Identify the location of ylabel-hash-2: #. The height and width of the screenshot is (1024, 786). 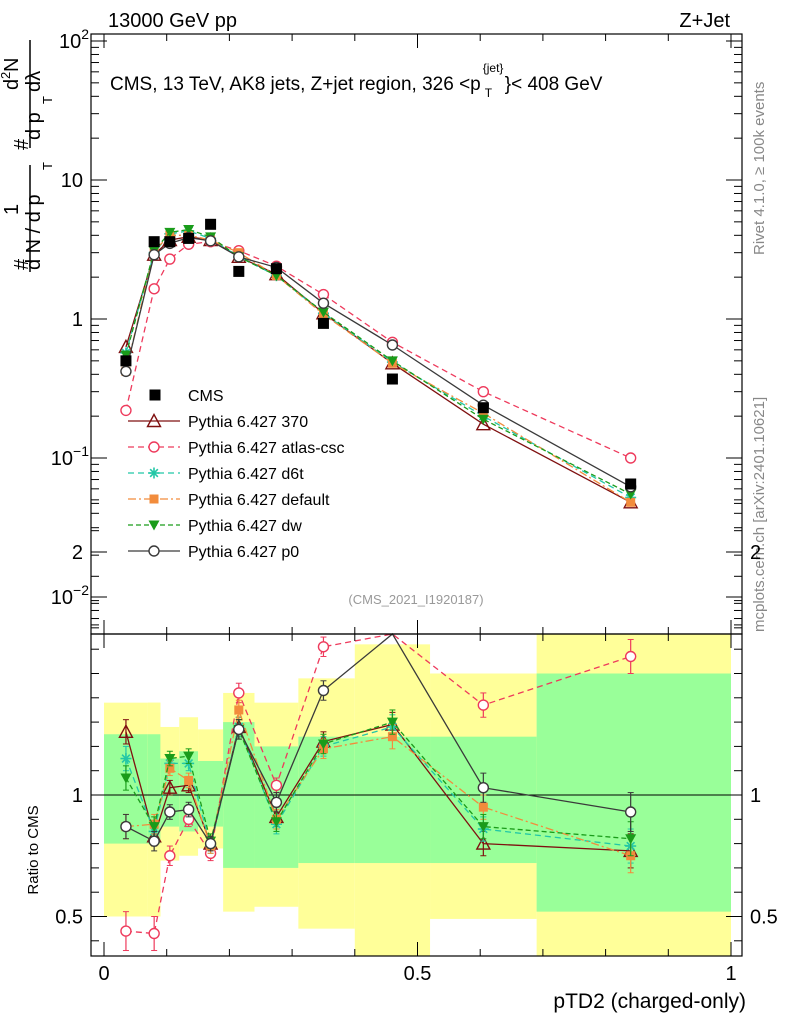
(22, 144).